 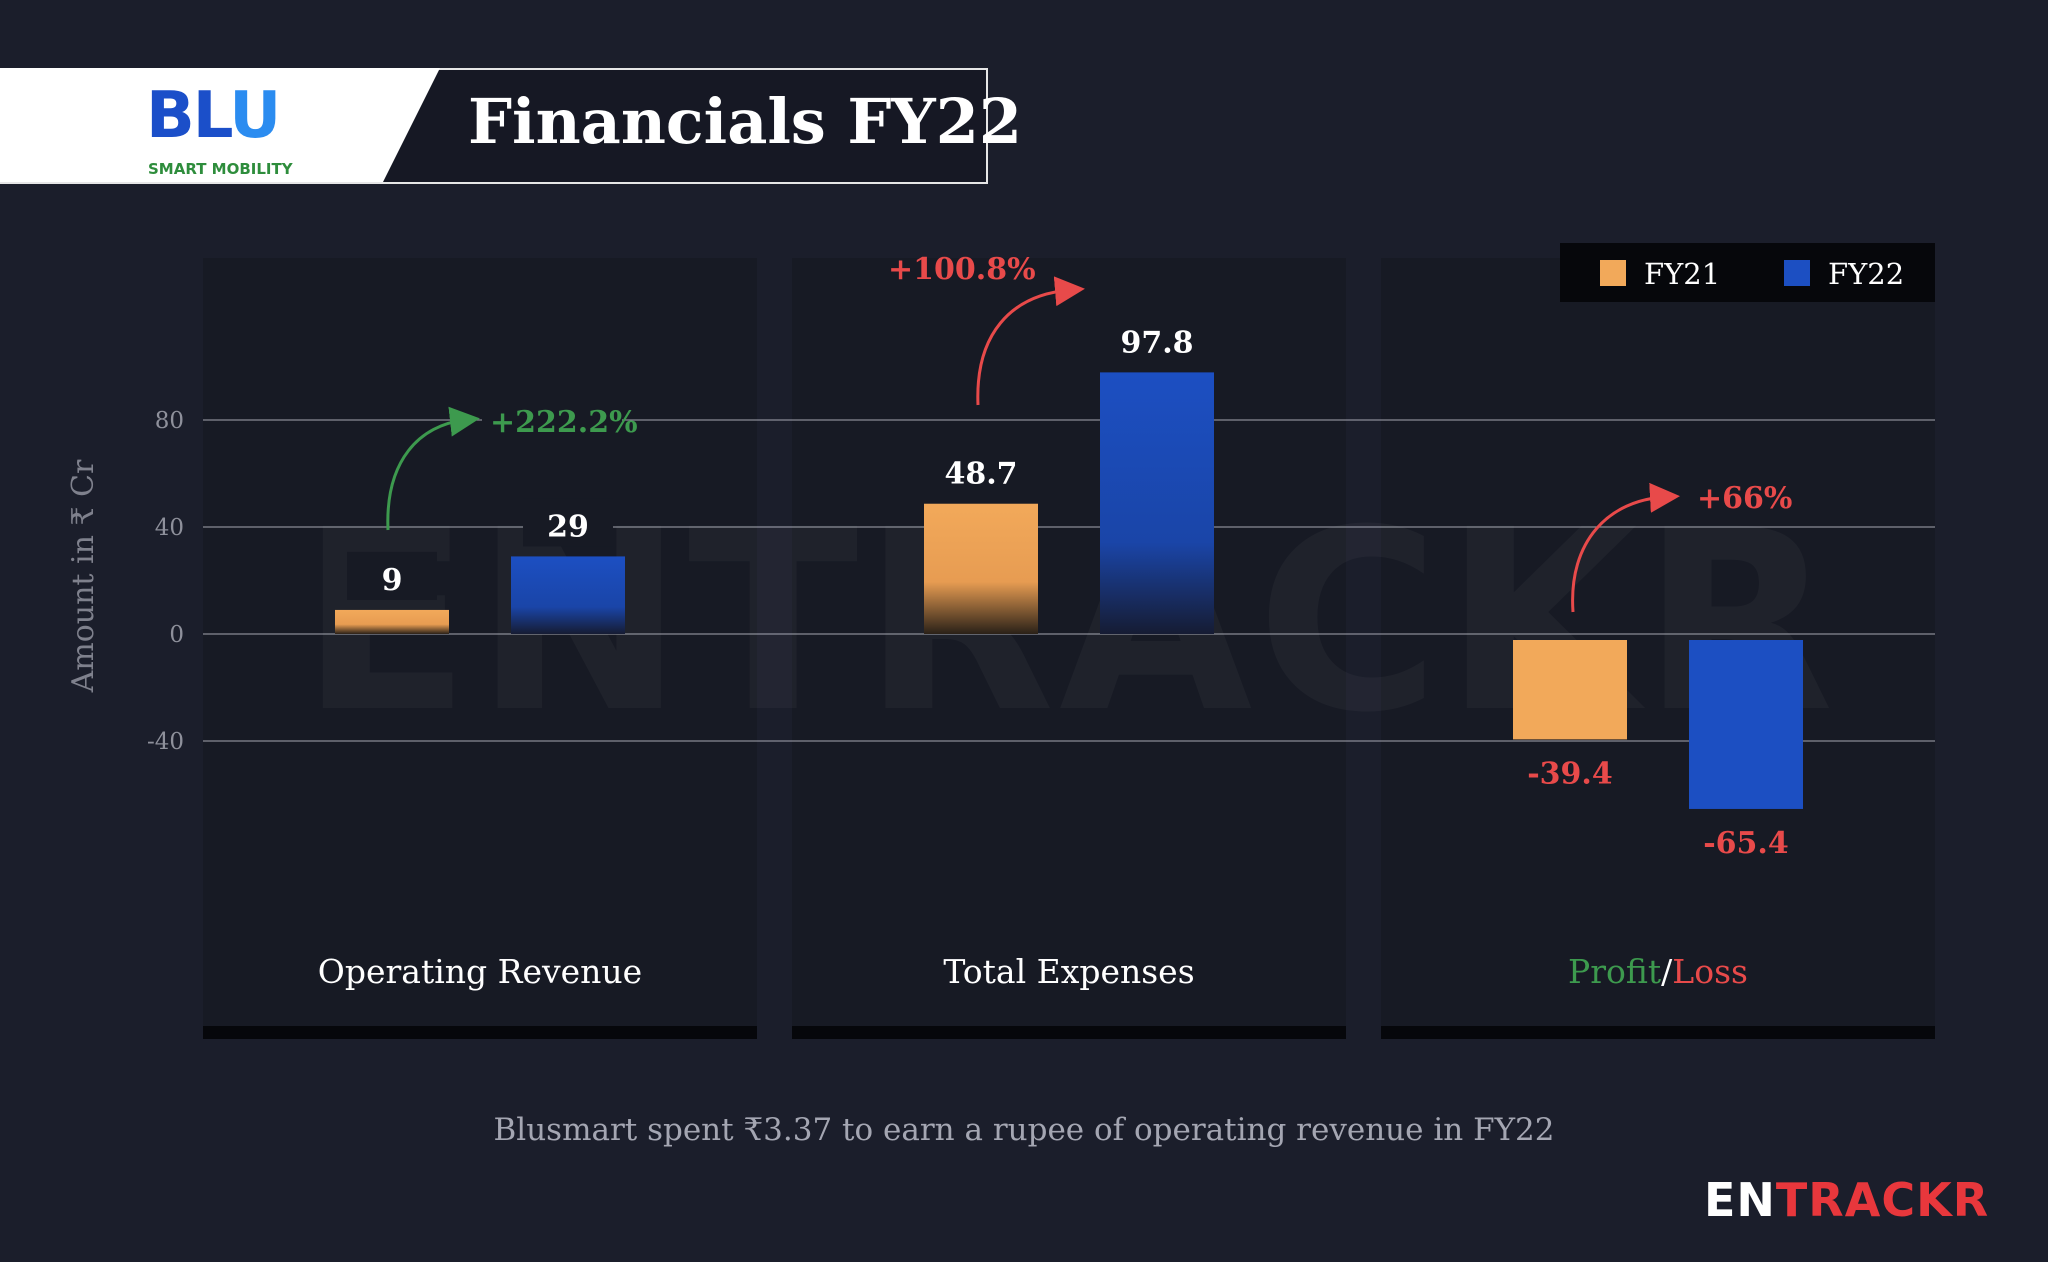 What do you see at coordinates (1068, 971) in the screenshot?
I see `category-label-total-expenses: Total Expenses` at bounding box center [1068, 971].